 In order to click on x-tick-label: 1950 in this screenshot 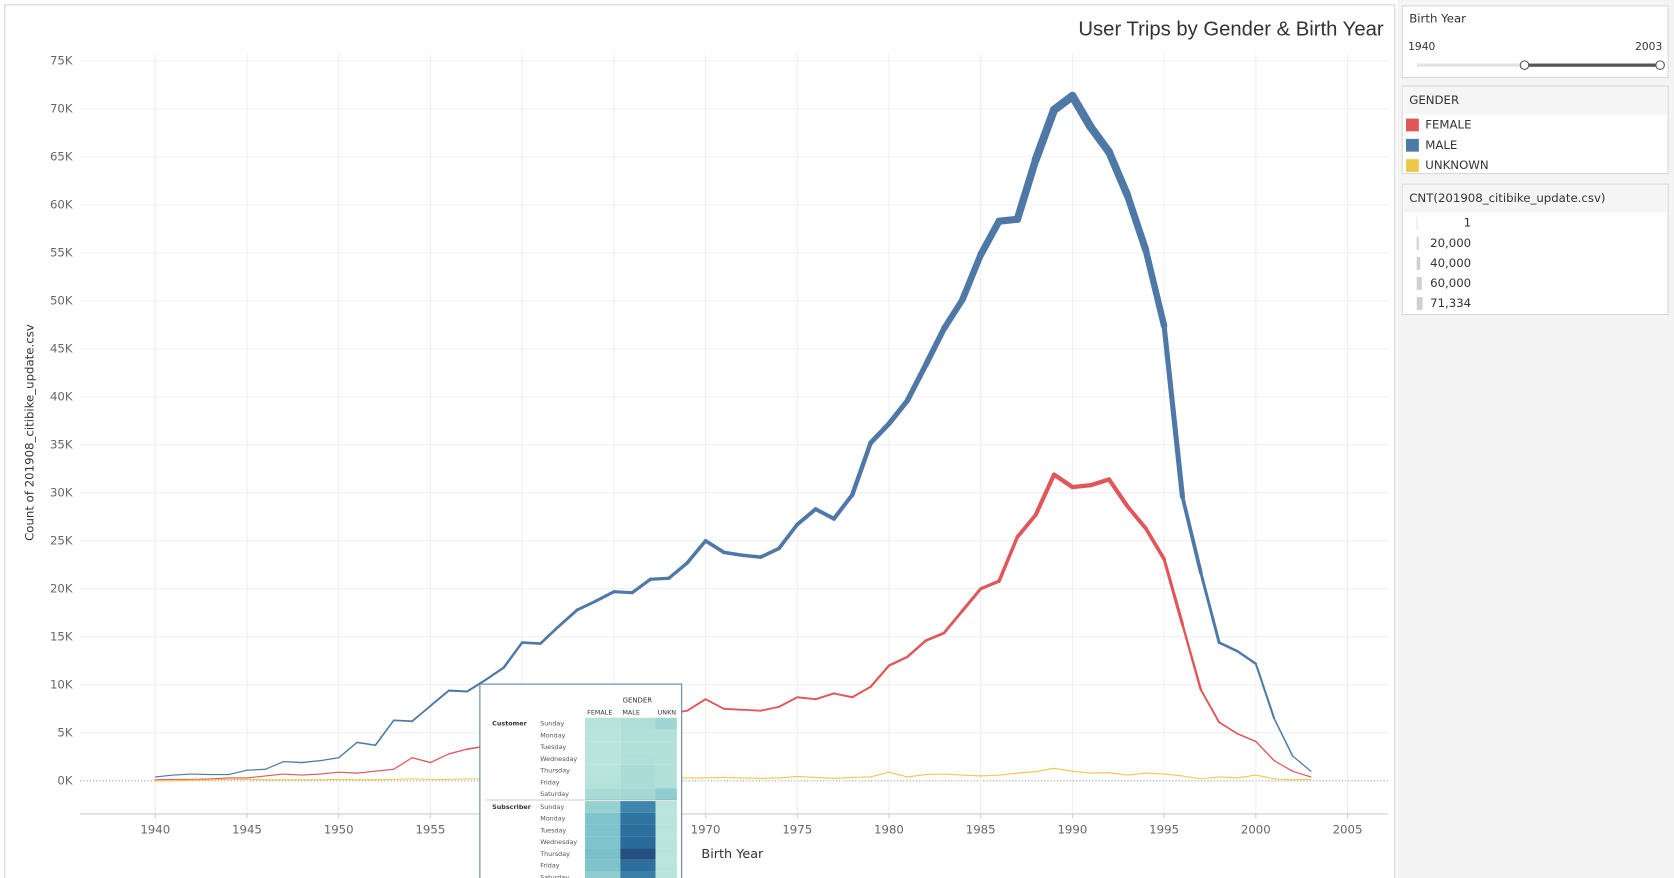, I will do `click(339, 829)`.